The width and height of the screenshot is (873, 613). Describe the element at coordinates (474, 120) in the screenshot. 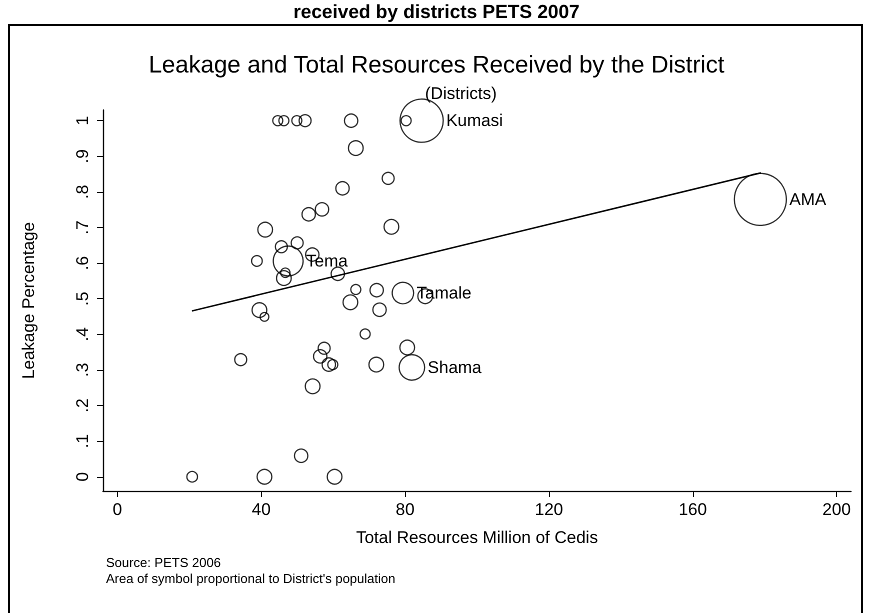

I see `annotation: Kumasi` at that location.